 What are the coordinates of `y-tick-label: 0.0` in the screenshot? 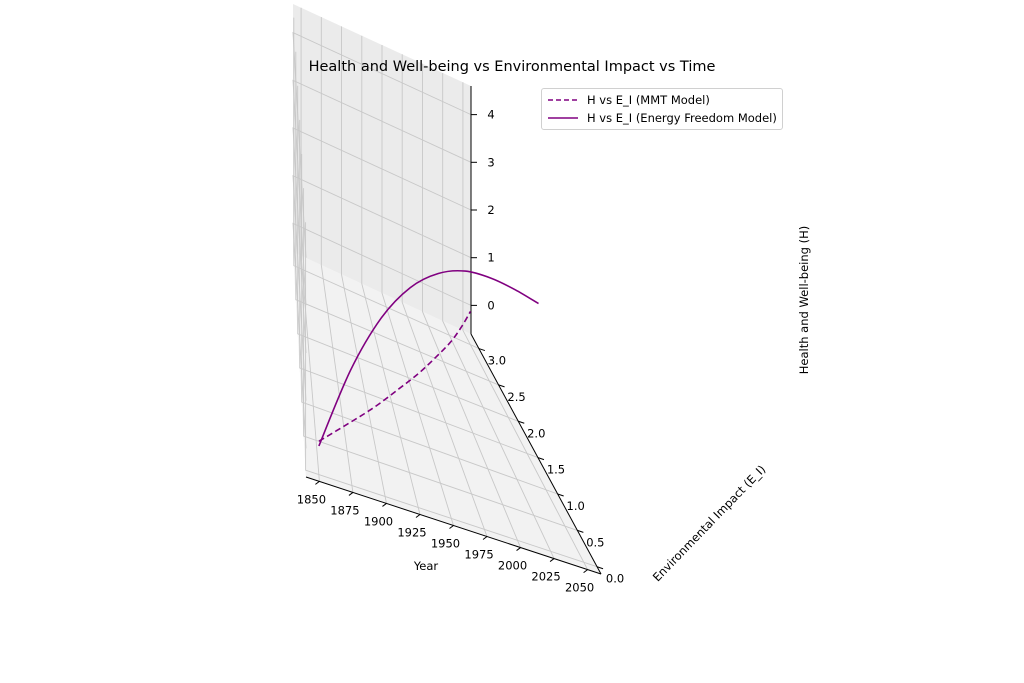 It's located at (615, 579).